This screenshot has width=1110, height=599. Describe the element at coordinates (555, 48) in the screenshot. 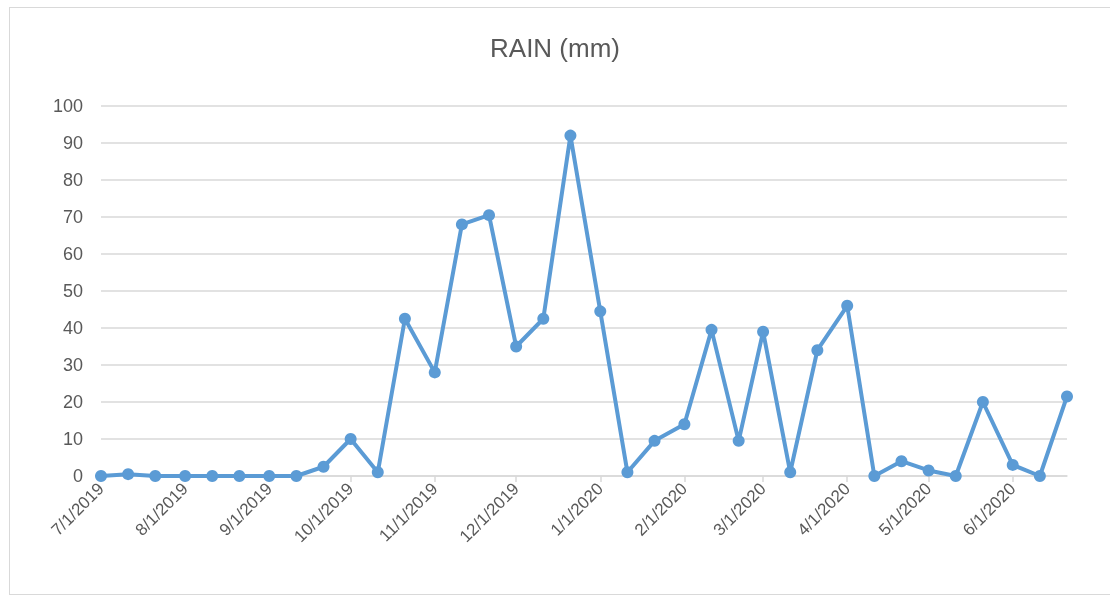

I see `chart-title: RAIN (mm)` at that location.